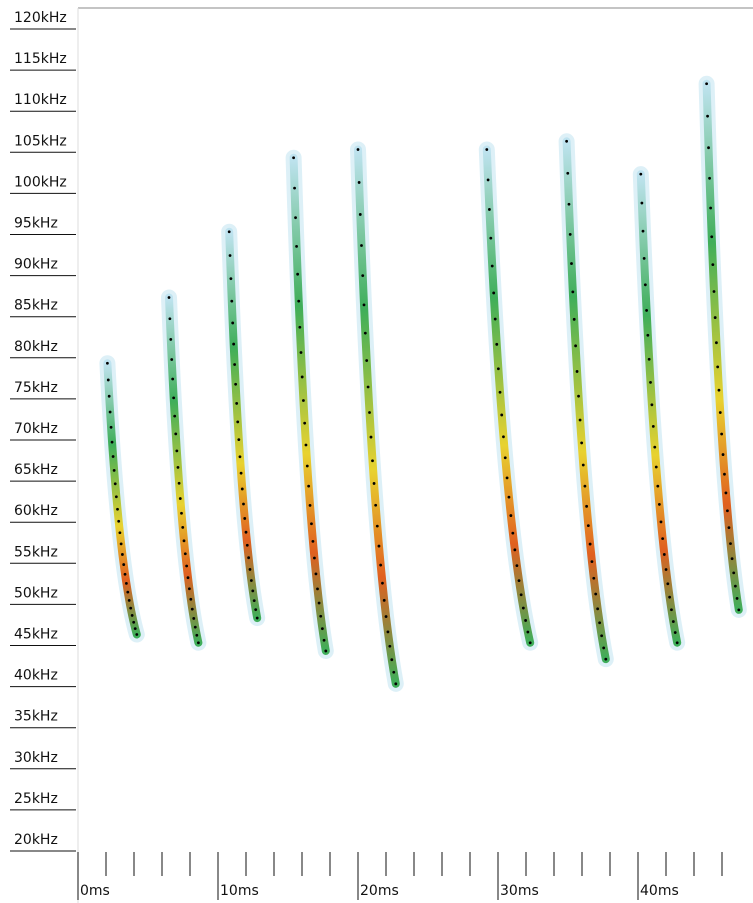 This screenshot has width=753, height=903. I want to click on y-tick-label: 110kHz, so click(40, 100).